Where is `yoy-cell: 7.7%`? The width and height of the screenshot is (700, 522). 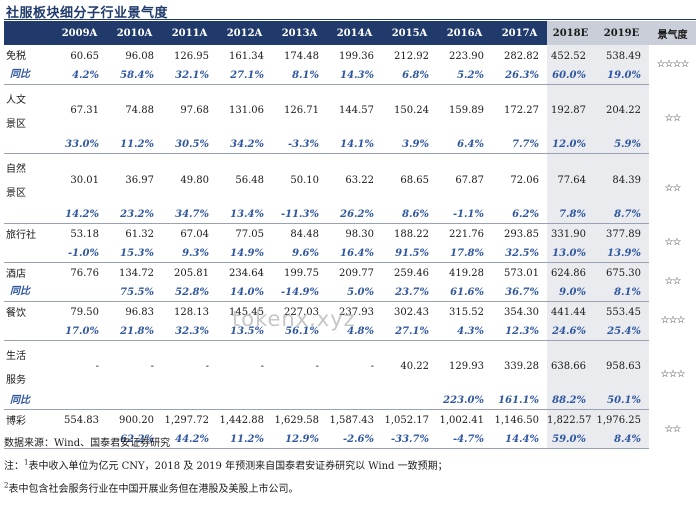 yoy-cell: 7.7% is located at coordinates (519, 145).